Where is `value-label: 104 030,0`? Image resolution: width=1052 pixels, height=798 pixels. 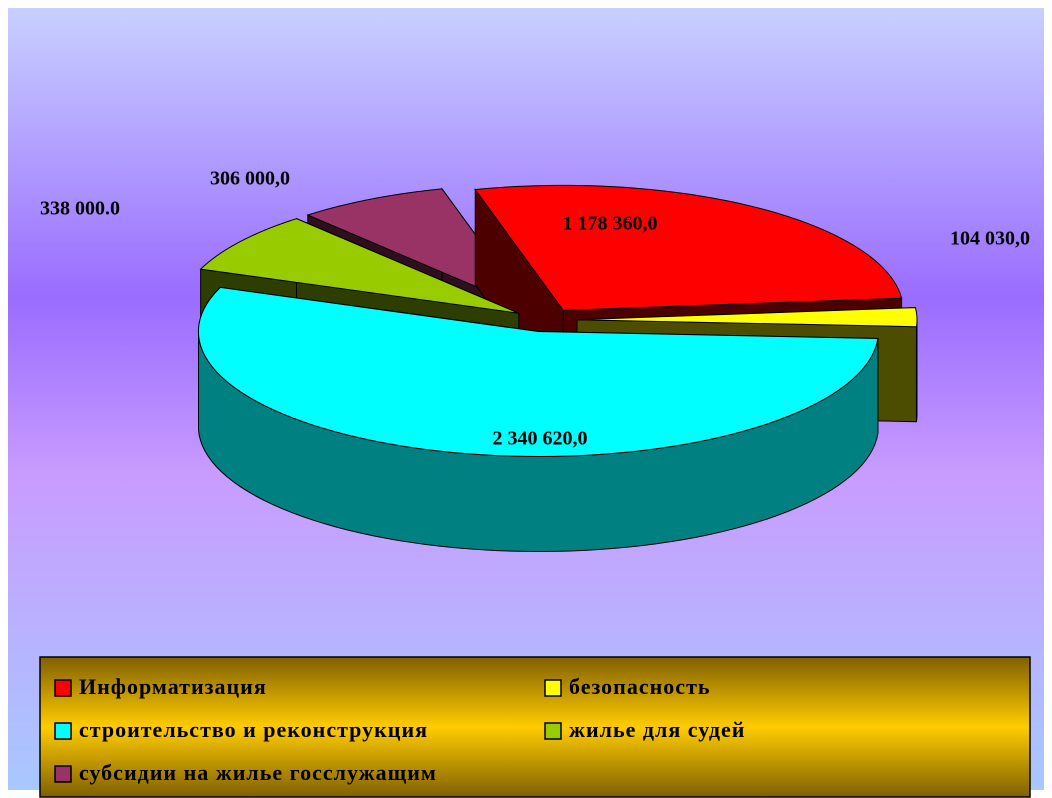
value-label: 104 030,0 is located at coordinates (990, 239).